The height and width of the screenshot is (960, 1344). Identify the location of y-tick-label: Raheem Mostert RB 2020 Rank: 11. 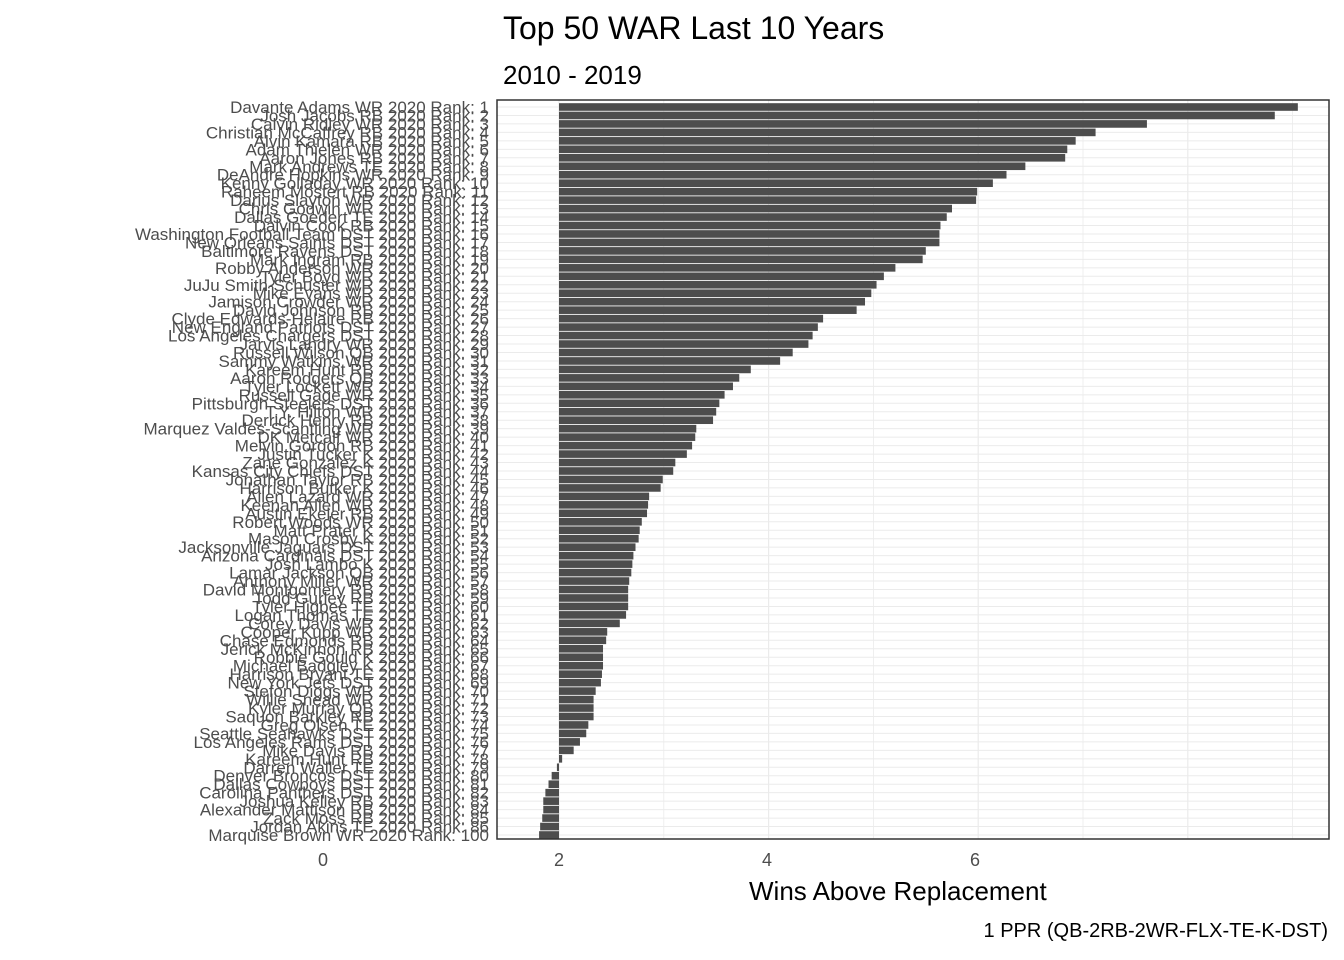
(355, 192).